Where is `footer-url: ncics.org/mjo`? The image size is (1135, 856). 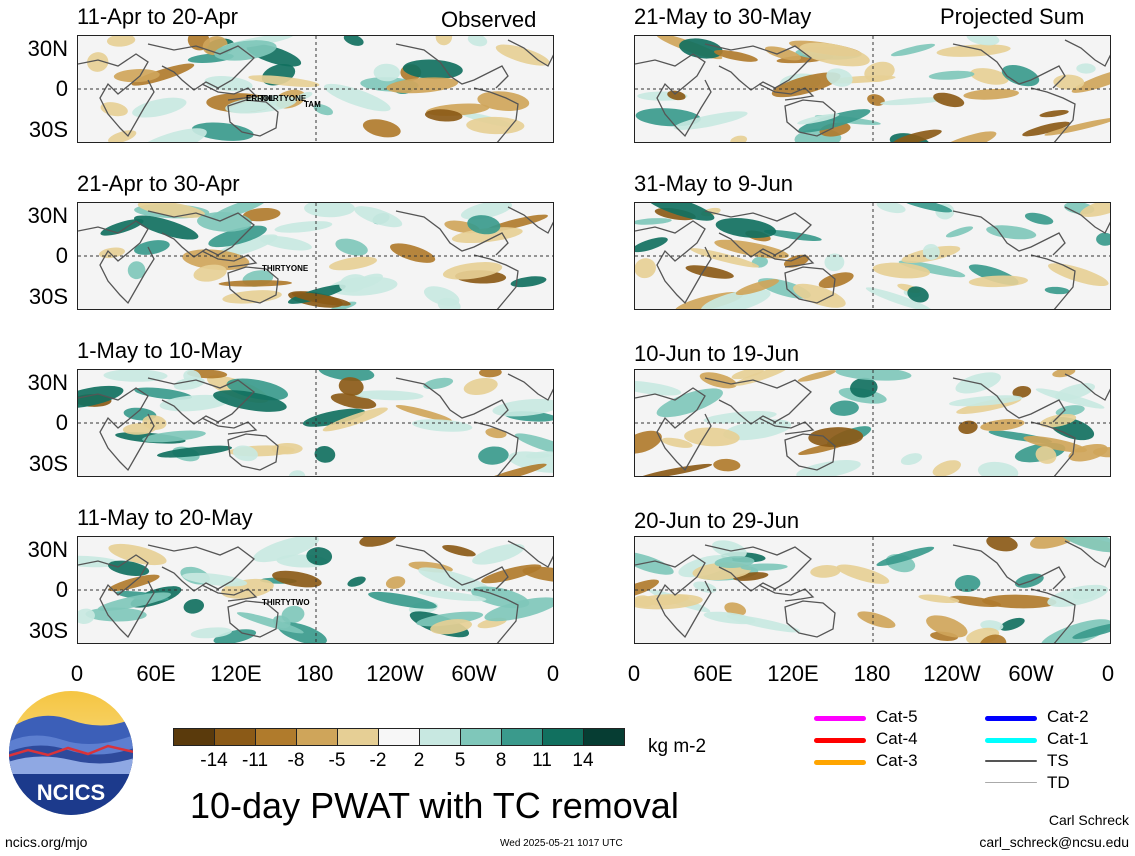 footer-url: ncics.org/mjo is located at coordinates (46, 842).